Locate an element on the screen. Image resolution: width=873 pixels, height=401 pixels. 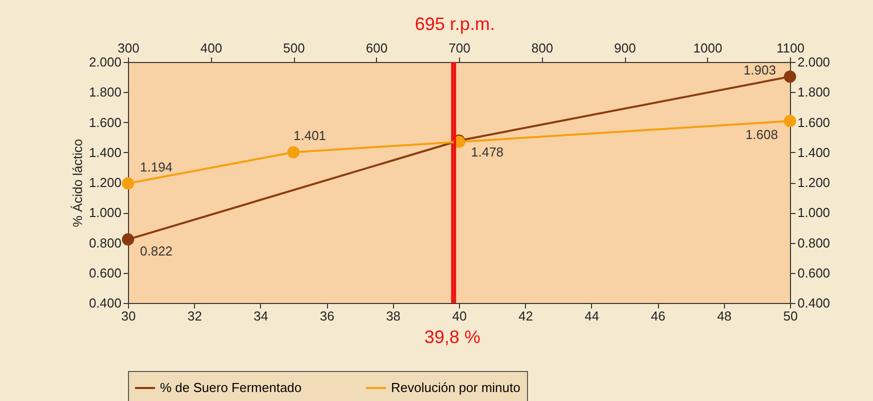
data-label: 1.478 is located at coordinates (487, 152).